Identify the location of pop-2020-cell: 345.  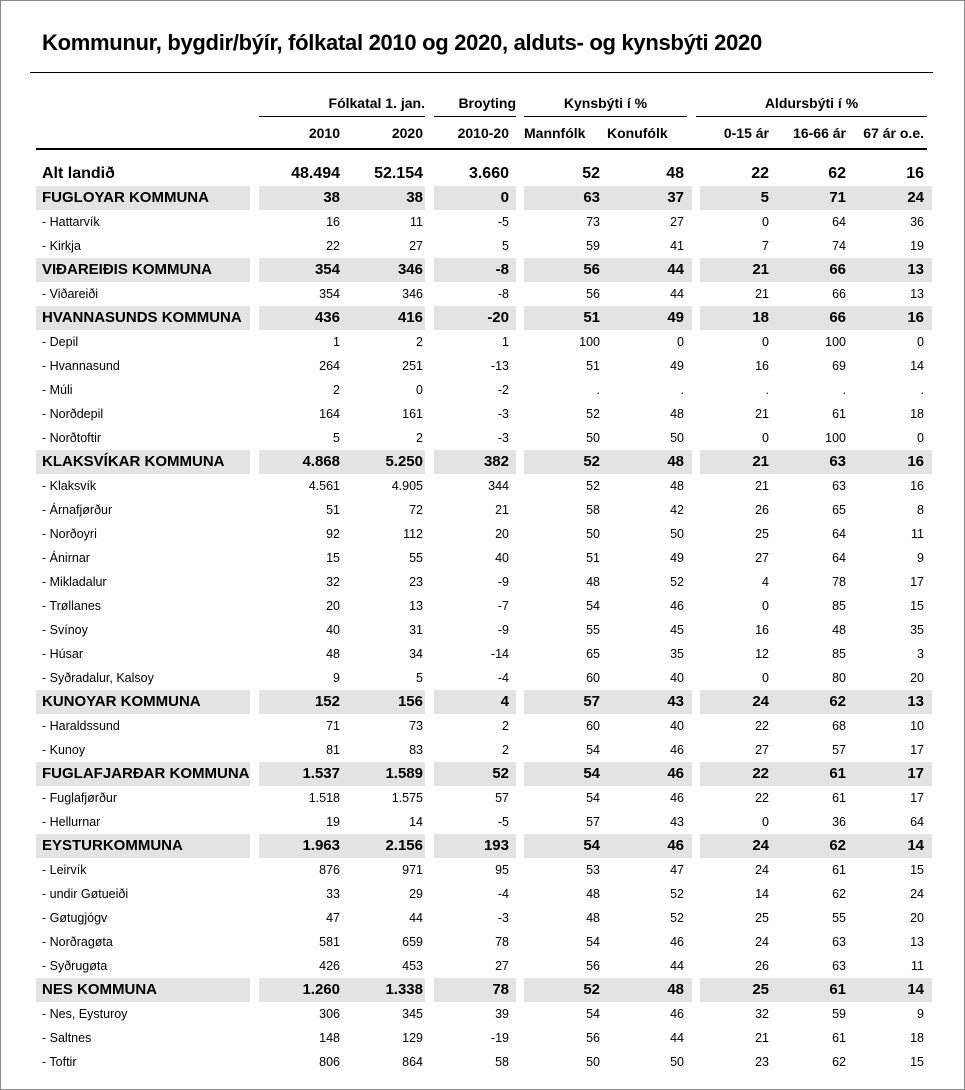
(412, 1014).